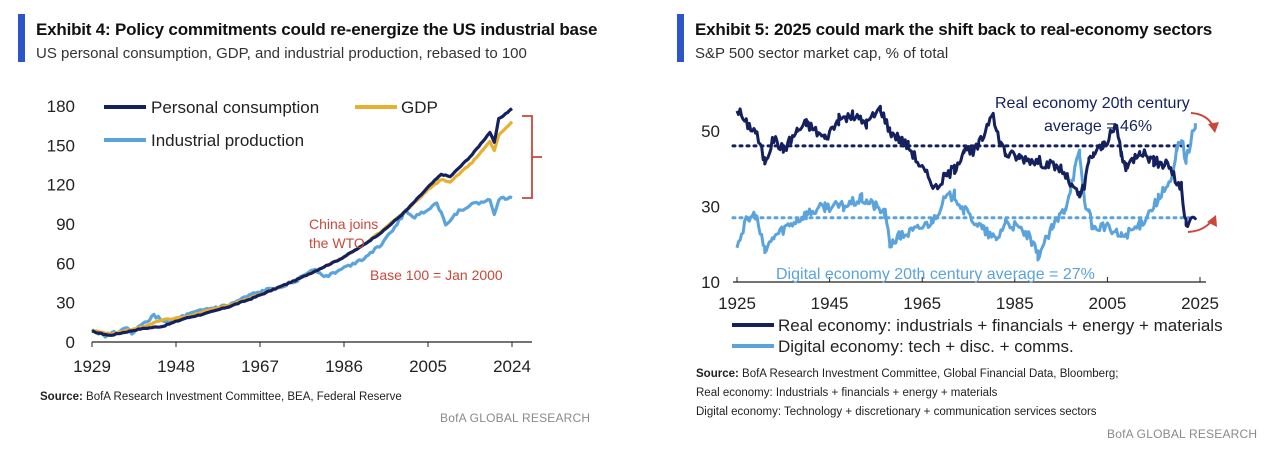 The height and width of the screenshot is (456, 1280). I want to click on y-tick-label: 60, so click(65, 263).